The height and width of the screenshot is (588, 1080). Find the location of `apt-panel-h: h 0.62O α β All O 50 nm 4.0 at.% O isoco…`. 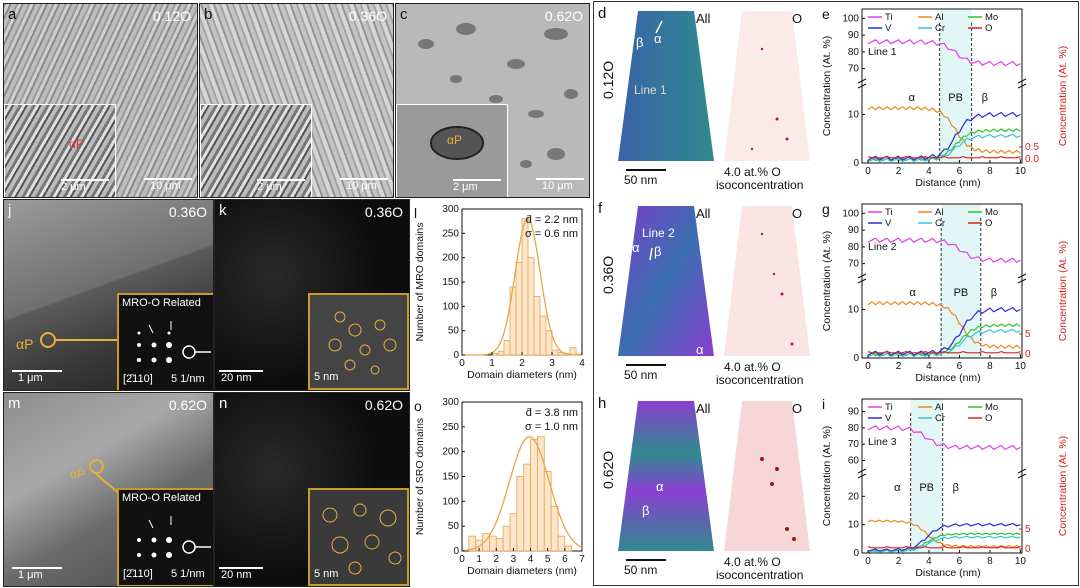

apt-panel-h: h 0.62O α β All O 50 nm 4.0 at.% O isoco… is located at coordinates (706, 488).